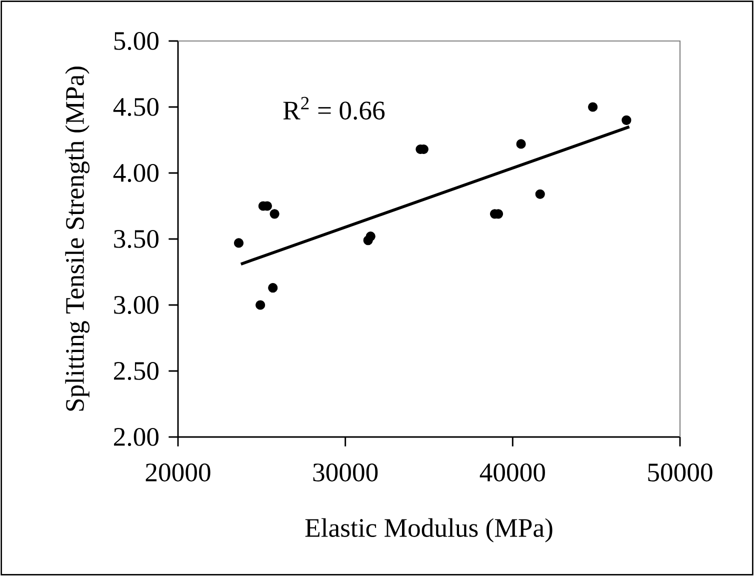  Describe the element at coordinates (135, 107) in the screenshot. I see `y-tick-label: 4.50` at that location.